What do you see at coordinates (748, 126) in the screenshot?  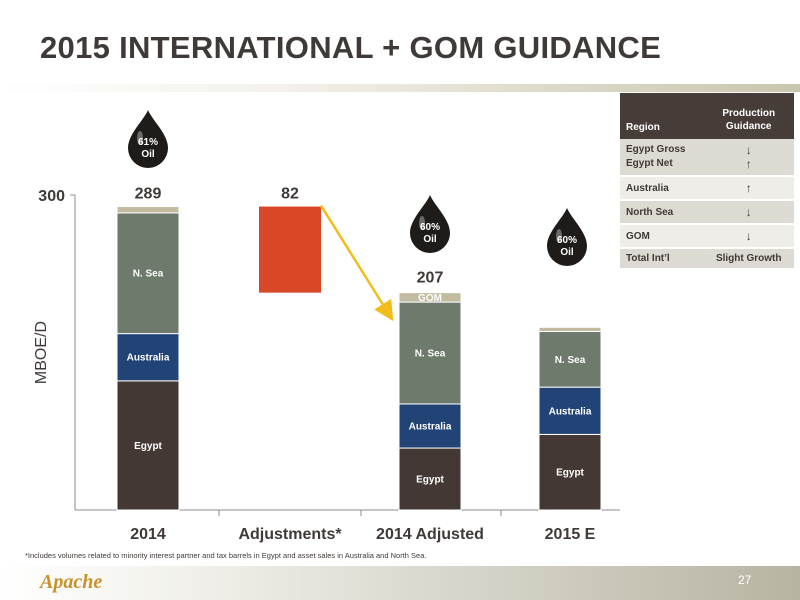 I see `guidance-header-line2: Guidance` at bounding box center [748, 126].